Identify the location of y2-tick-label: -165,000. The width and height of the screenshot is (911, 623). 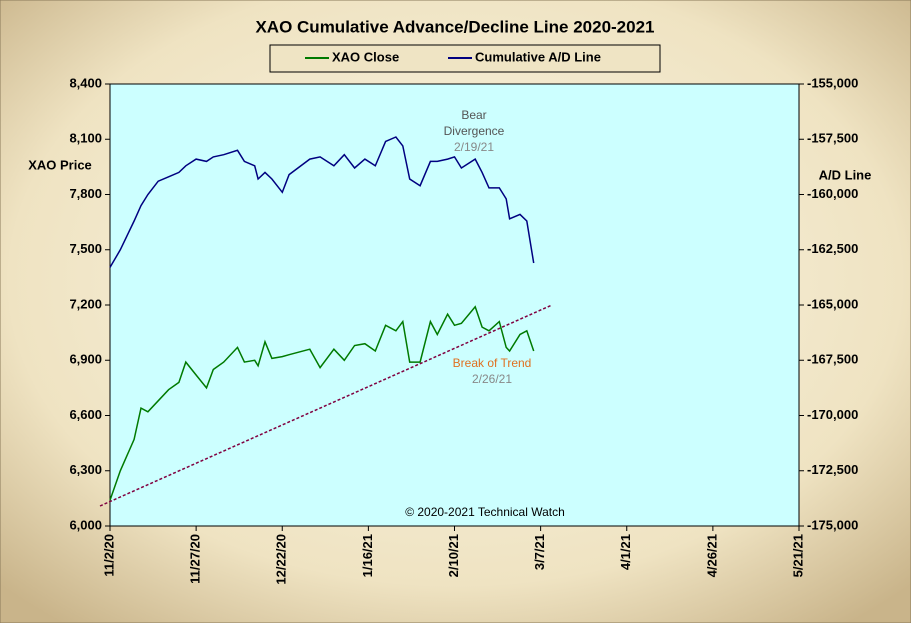
(832, 303).